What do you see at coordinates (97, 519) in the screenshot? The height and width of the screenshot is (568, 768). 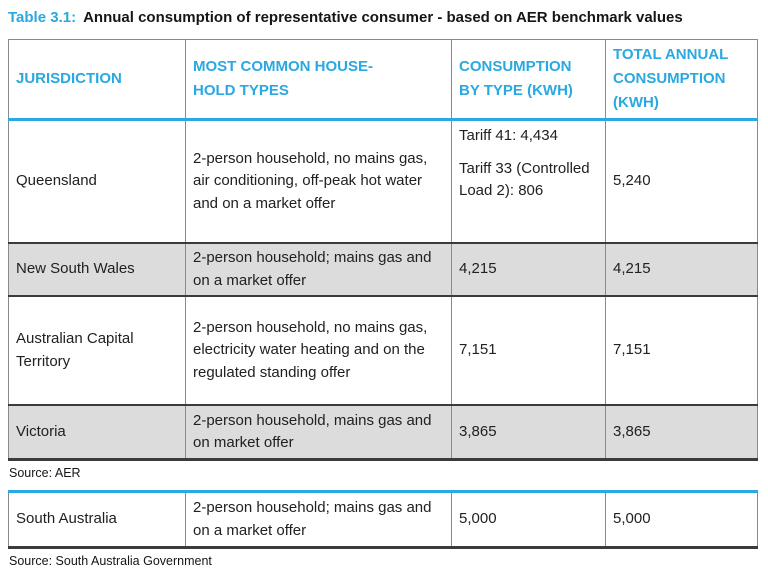 I see `cell-jurisdiction: South Australia` at bounding box center [97, 519].